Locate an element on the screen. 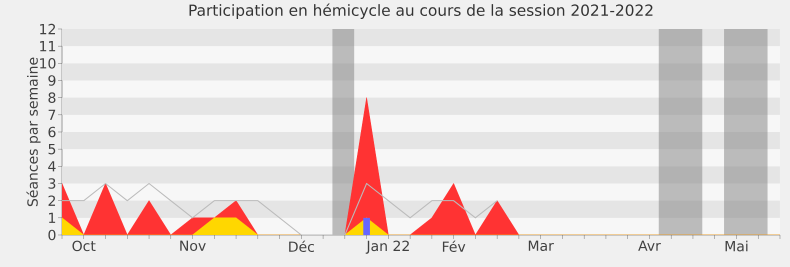 The width and height of the screenshot is (790, 267). y-tick-label: 2 is located at coordinates (52, 200).